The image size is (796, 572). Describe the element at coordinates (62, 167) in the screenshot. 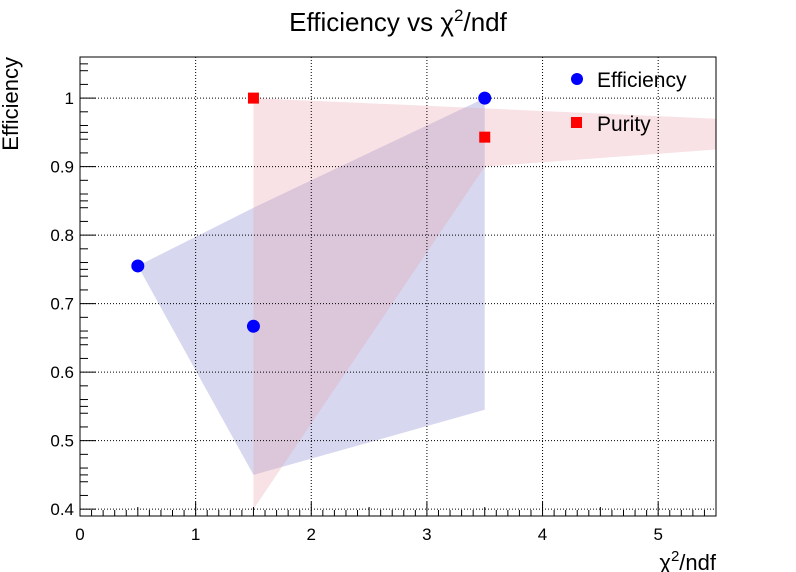

I see `y-tick-label: 0.9` at that location.